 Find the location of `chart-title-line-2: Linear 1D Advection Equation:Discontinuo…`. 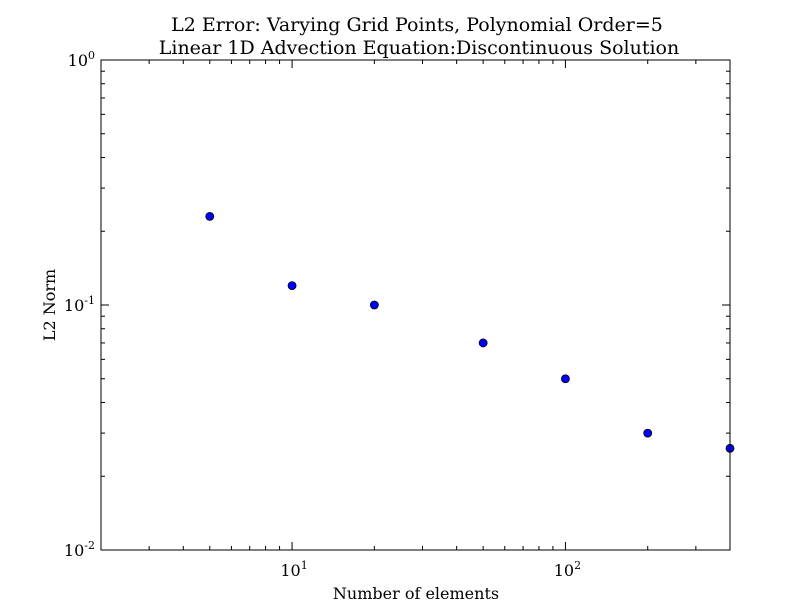

chart-title-line-2: Linear 1D Advection Equation:Discontinuo… is located at coordinates (419, 48).